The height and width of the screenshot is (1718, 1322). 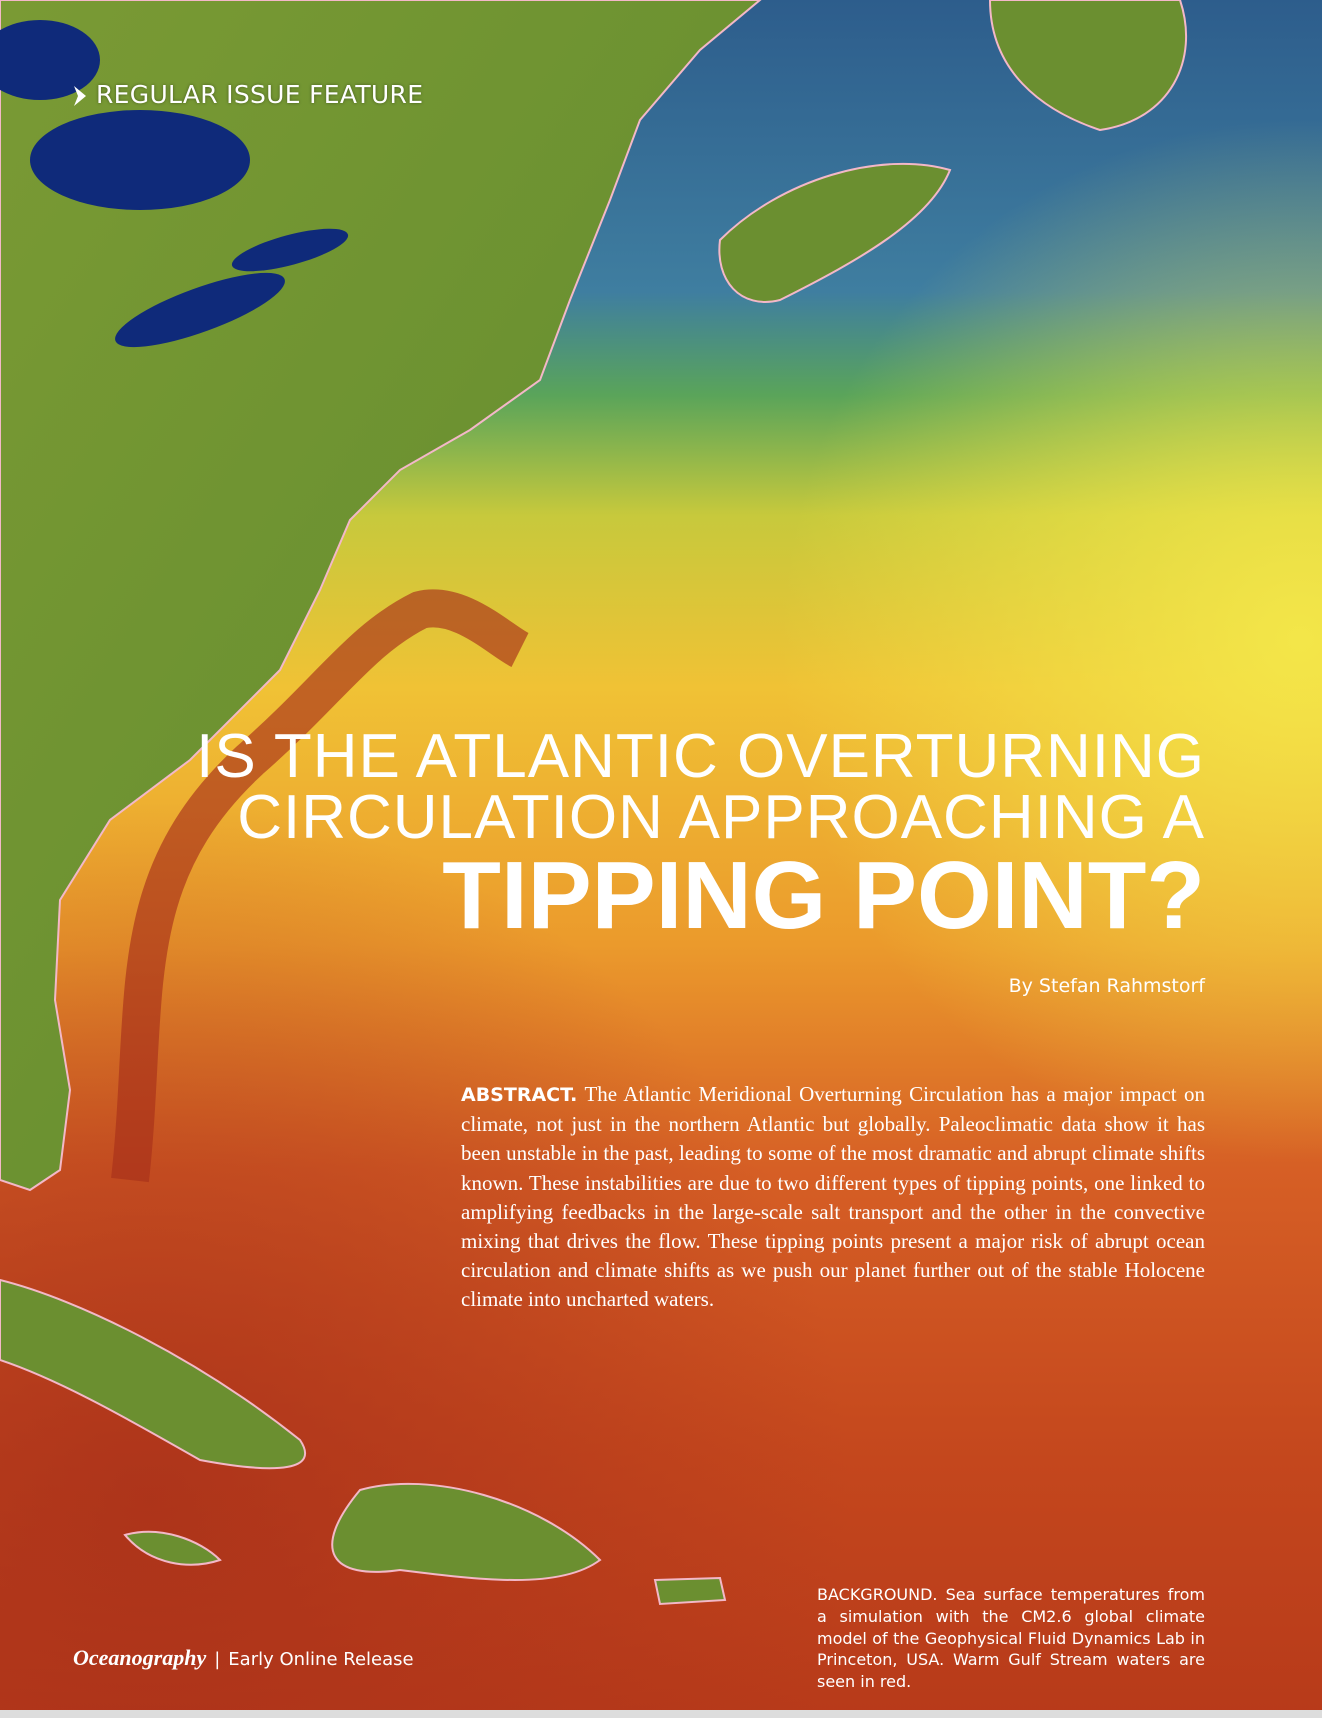 I want to click on section-label: REGULAR ISSUE FEATURE, so click(x=260, y=94).